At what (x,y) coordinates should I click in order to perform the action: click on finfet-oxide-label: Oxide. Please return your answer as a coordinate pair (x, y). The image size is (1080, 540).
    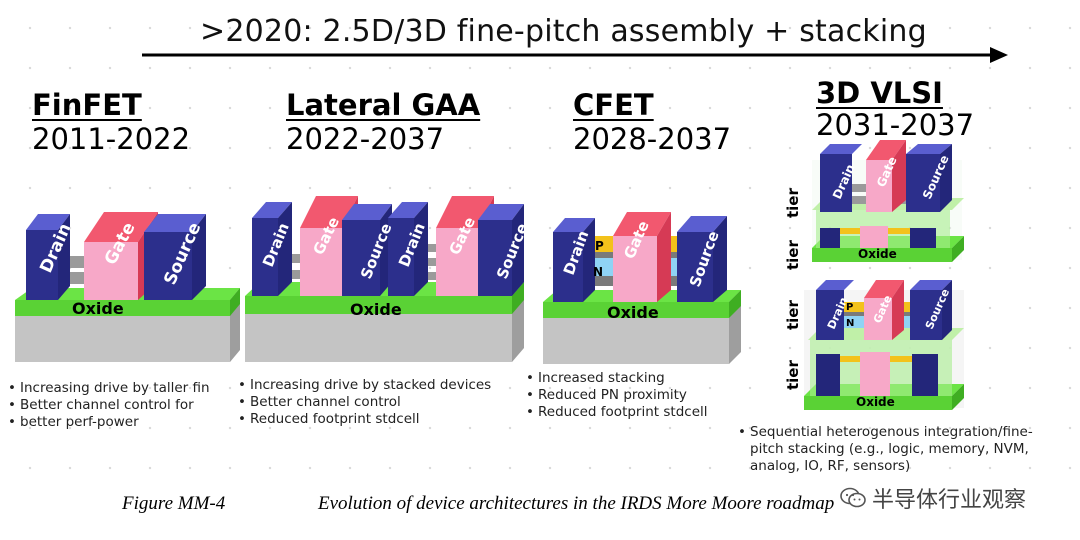
    Looking at the image, I should click on (98, 308).